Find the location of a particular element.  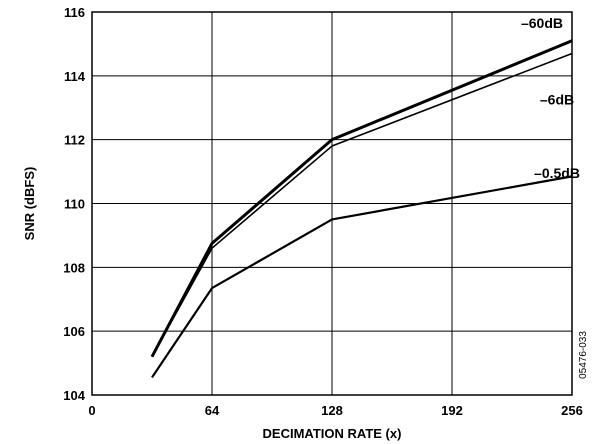

x-tick-label: 256 is located at coordinates (572, 410).